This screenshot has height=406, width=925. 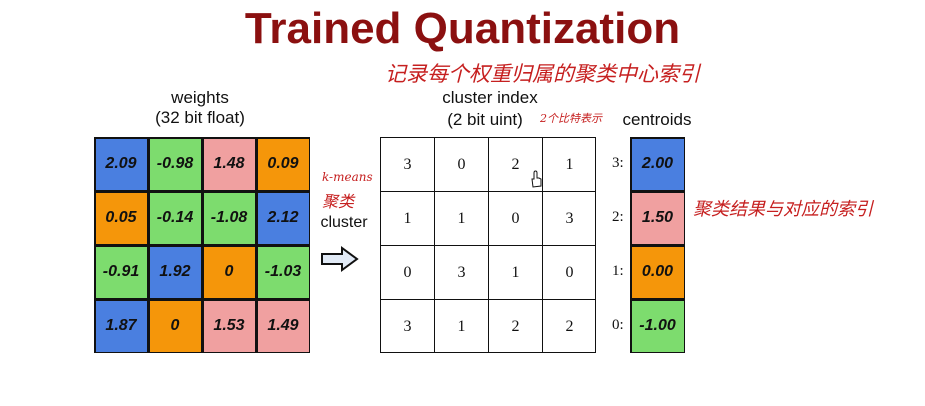 What do you see at coordinates (485, 119) in the screenshot?
I see `cluster-index-label-line2: (2 bit uint)` at bounding box center [485, 119].